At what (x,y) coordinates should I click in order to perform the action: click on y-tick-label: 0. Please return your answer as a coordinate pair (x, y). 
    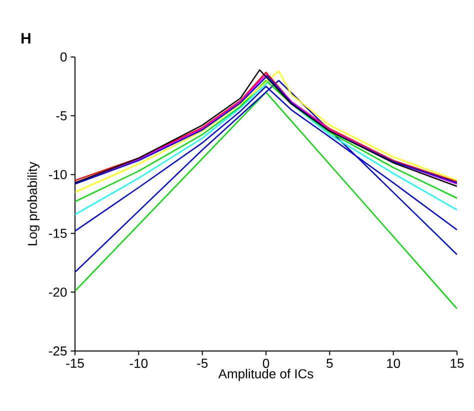
    Looking at the image, I should click on (63, 57).